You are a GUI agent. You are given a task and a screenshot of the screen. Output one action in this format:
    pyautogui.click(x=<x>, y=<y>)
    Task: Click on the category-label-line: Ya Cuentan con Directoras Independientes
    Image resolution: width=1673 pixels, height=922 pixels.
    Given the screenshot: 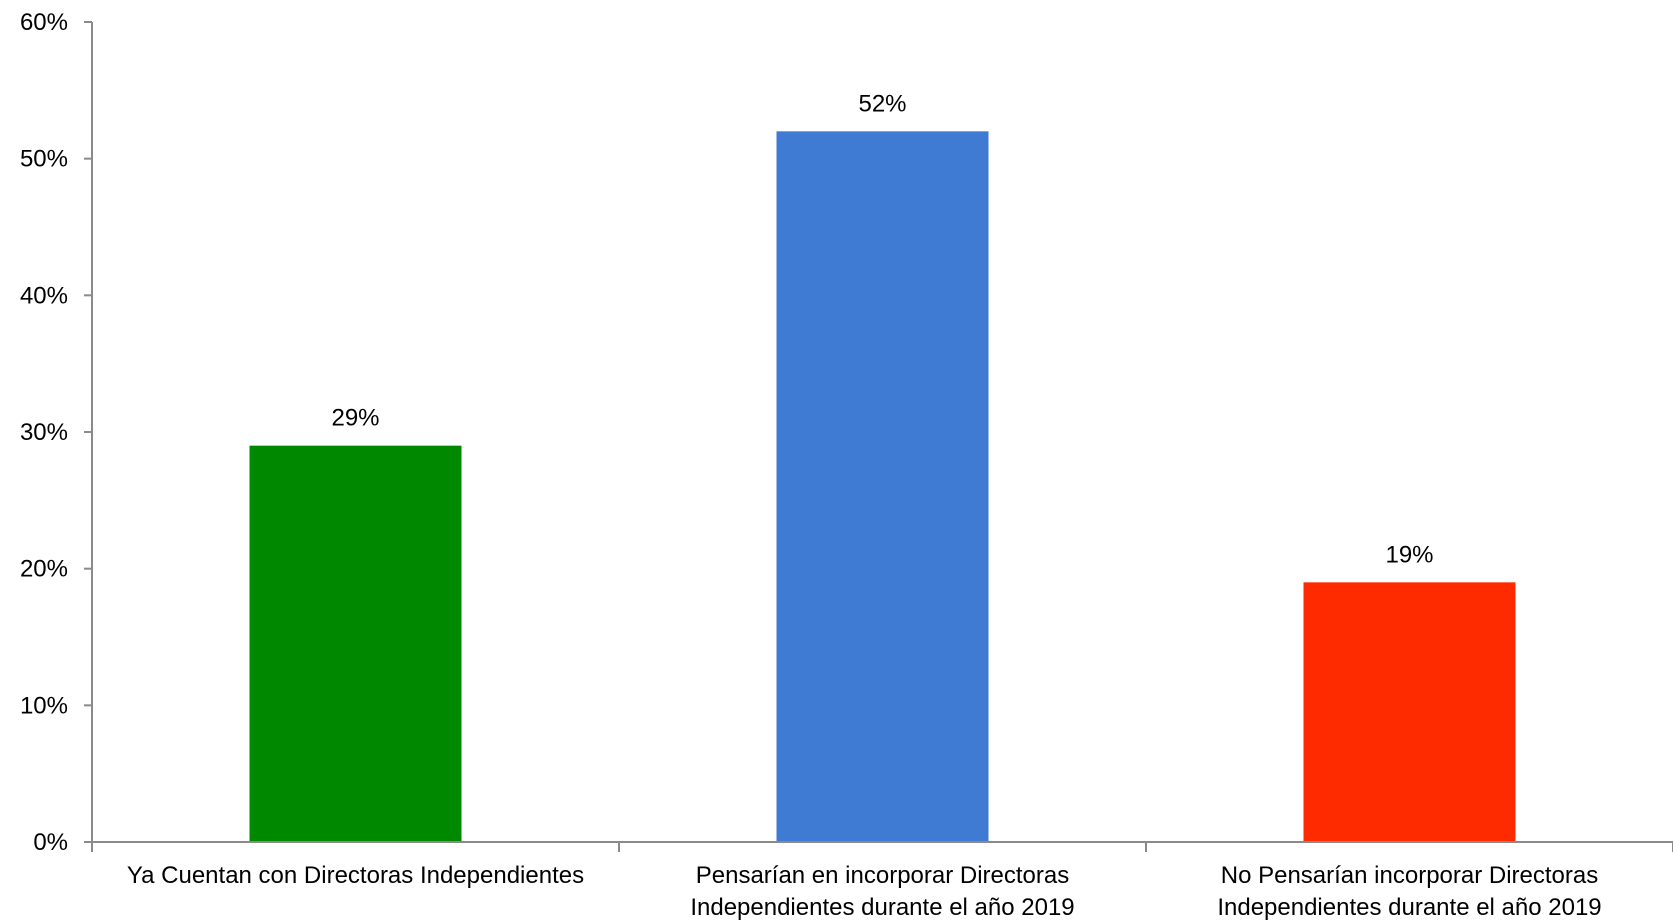 What is the action you would take?
    pyautogui.click(x=355, y=875)
    